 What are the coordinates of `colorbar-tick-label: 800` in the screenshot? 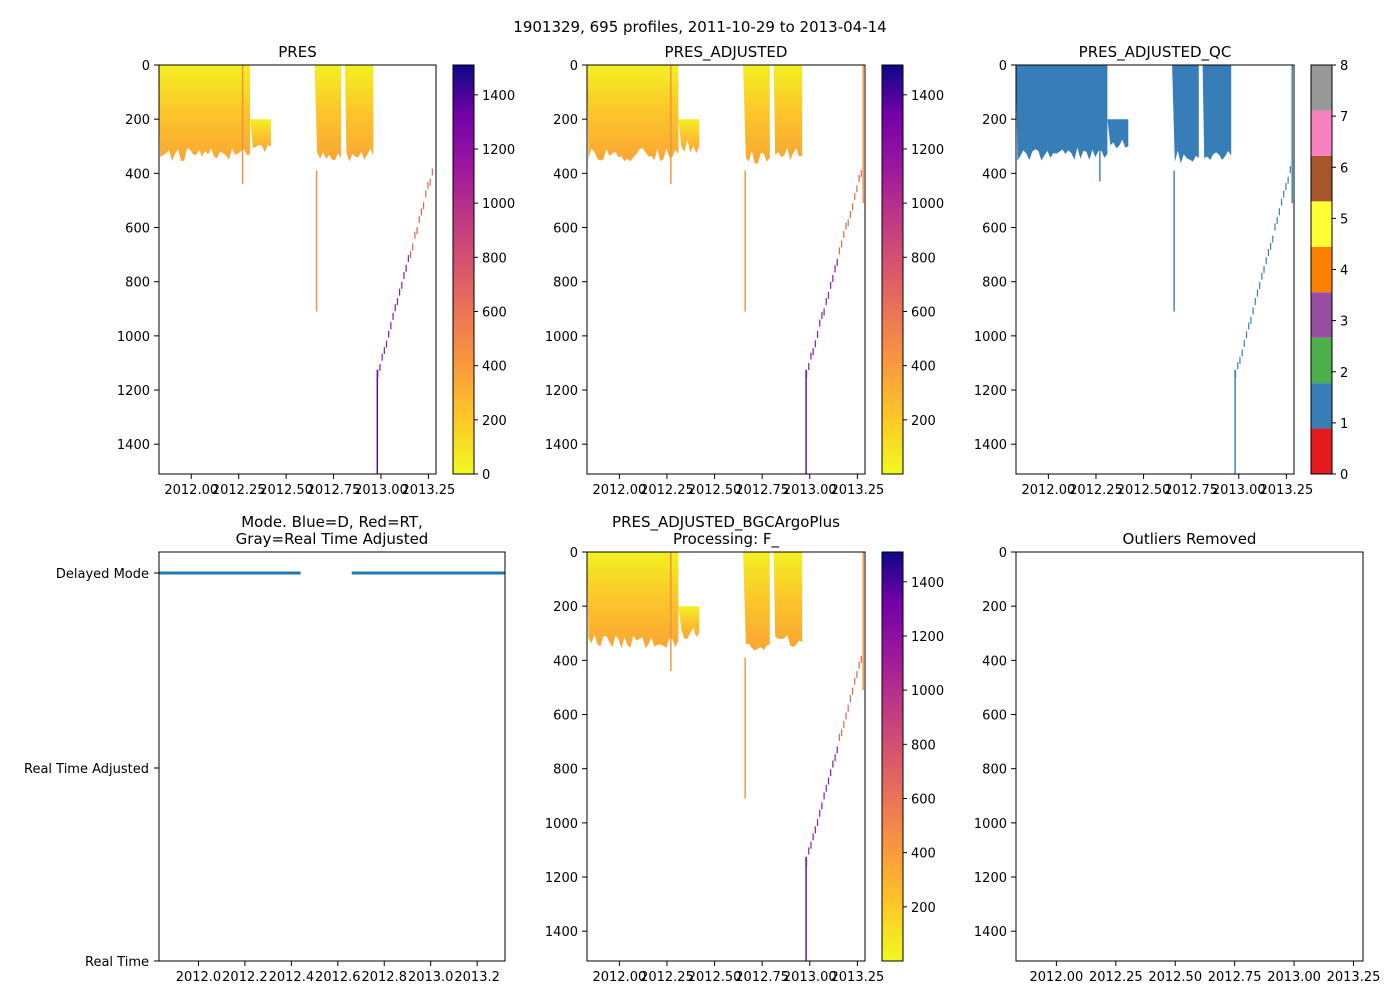 It's located at (923, 745).